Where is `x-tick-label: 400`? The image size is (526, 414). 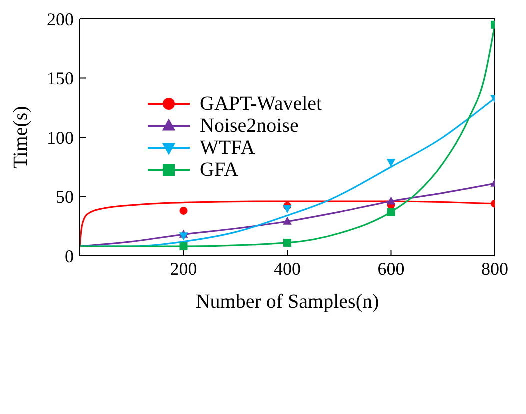 x-tick-label: 400 is located at coordinates (287, 268).